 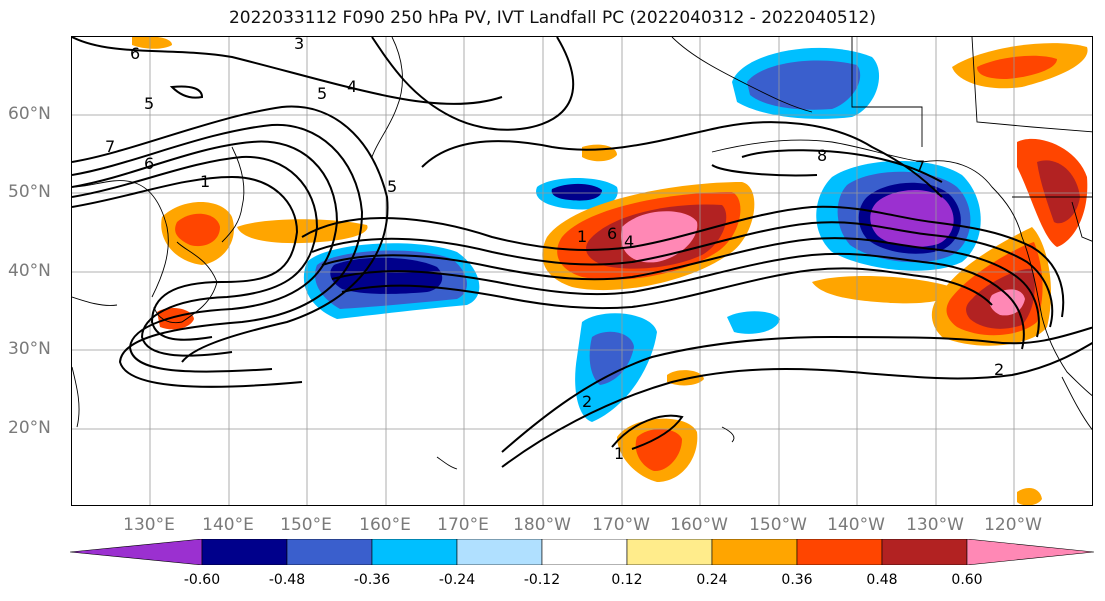 What do you see at coordinates (935, 525) in the screenshot?
I see `lon-label-130w: 130°W` at bounding box center [935, 525].